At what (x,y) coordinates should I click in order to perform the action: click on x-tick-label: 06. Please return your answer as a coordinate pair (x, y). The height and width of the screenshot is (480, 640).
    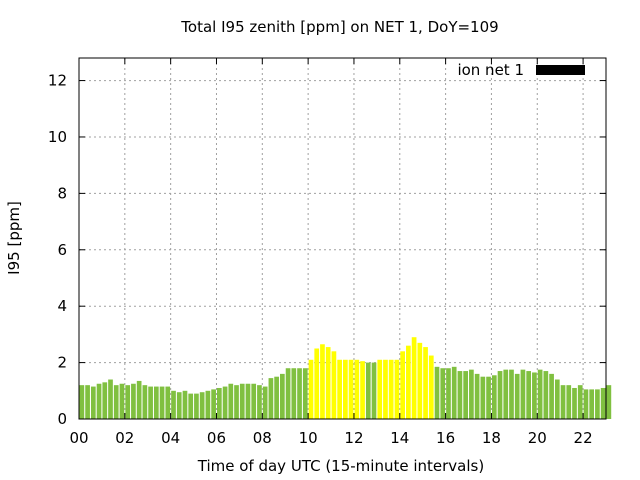
    Looking at the image, I should click on (216, 438).